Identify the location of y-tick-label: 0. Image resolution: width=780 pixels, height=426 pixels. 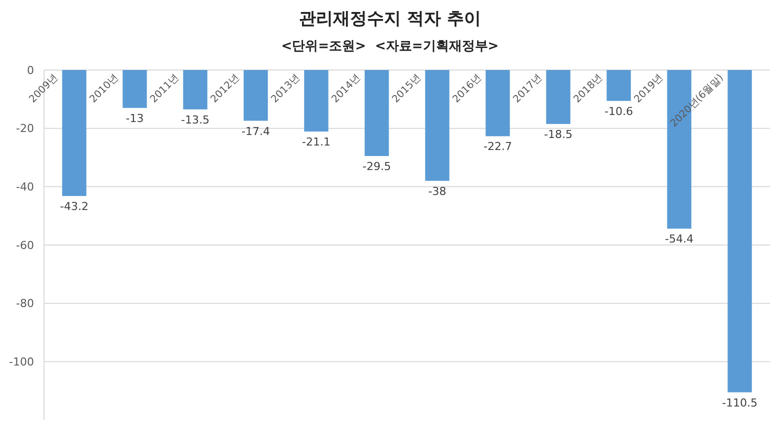
(30, 70).